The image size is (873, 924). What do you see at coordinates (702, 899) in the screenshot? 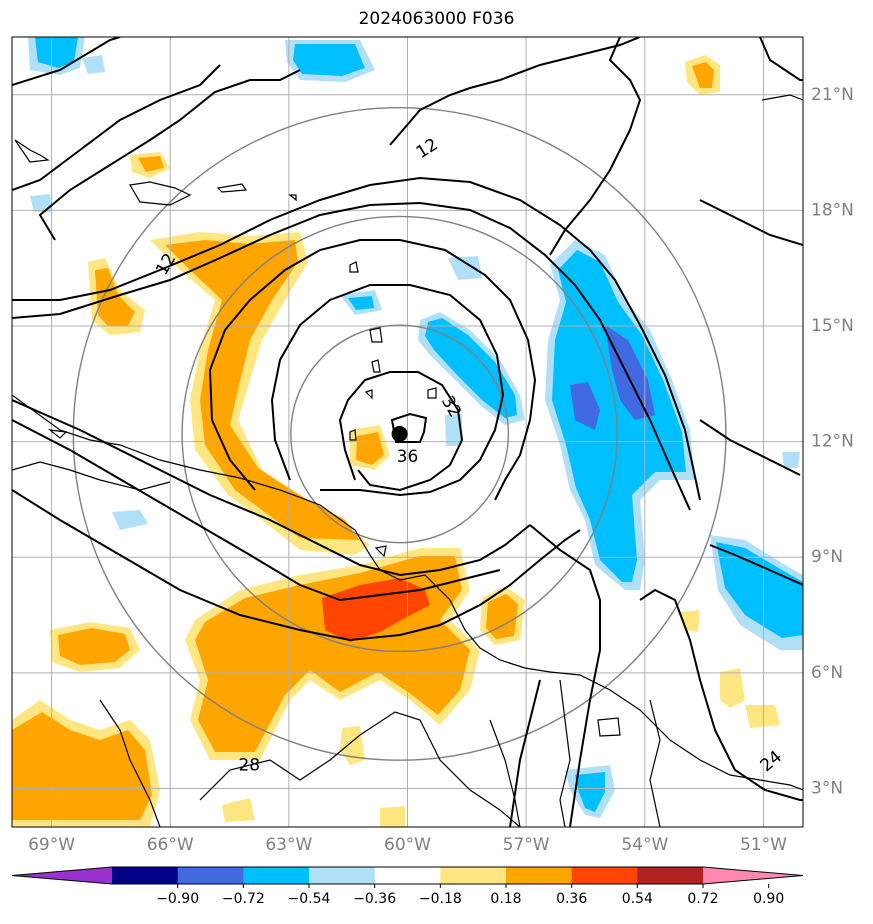
I see `colorbar-tick-label: 0.72` at bounding box center [702, 899].